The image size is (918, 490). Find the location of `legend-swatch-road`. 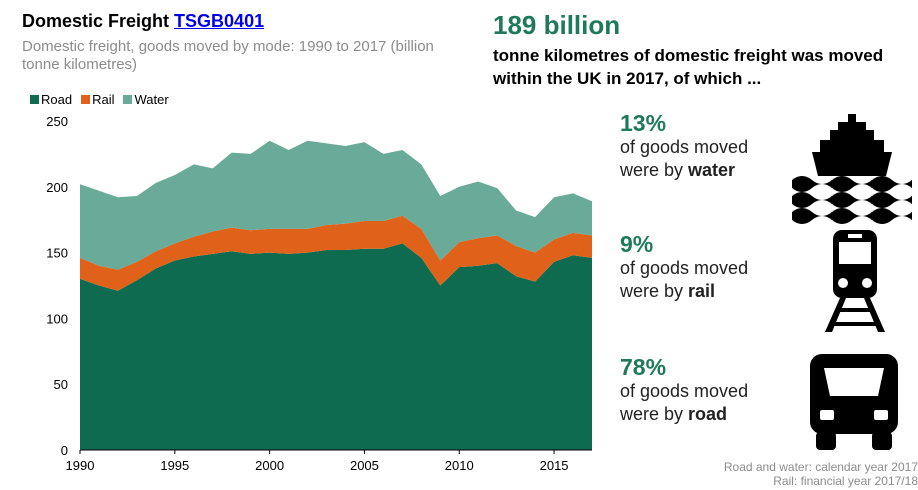

legend-swatch-road is located at coordinates (34, 99).